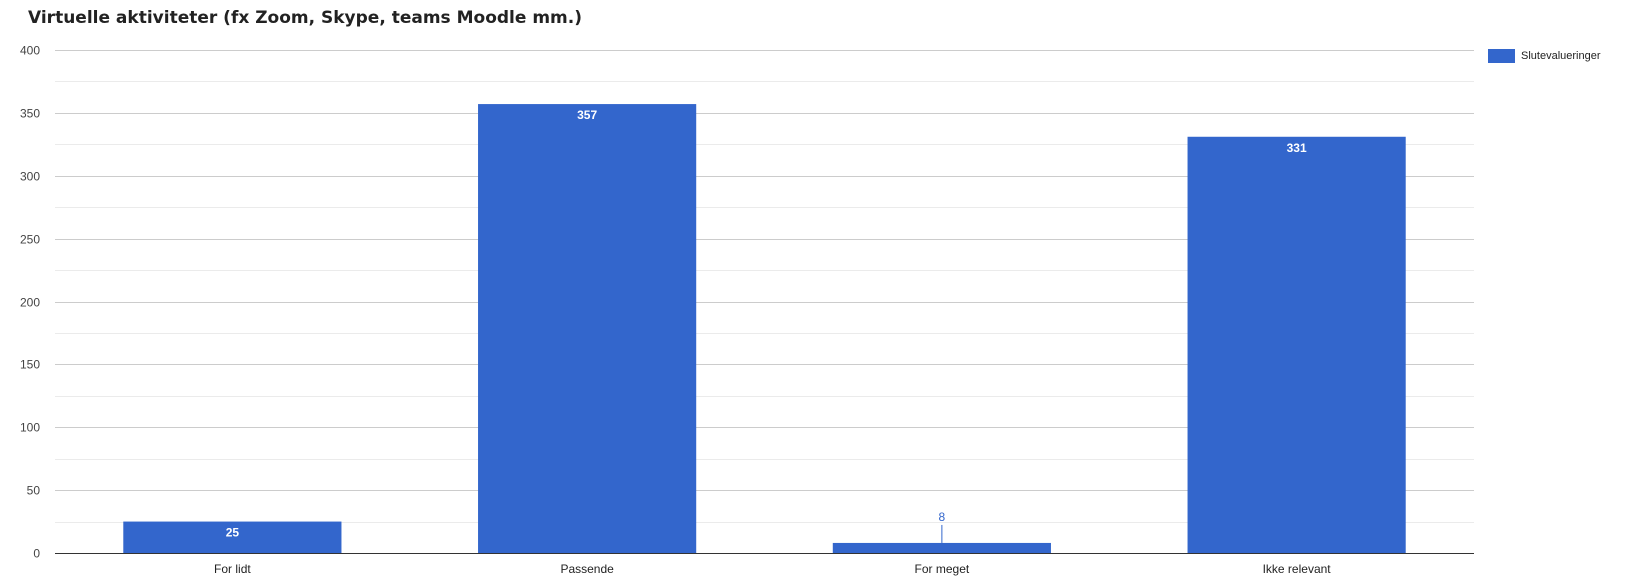 The height and width of the screenshot is (581, 1639). What do you see at coordinates (942, 569) in the screenshot?
I see `x-category-label: For meget` at bounding box center [942, 569].